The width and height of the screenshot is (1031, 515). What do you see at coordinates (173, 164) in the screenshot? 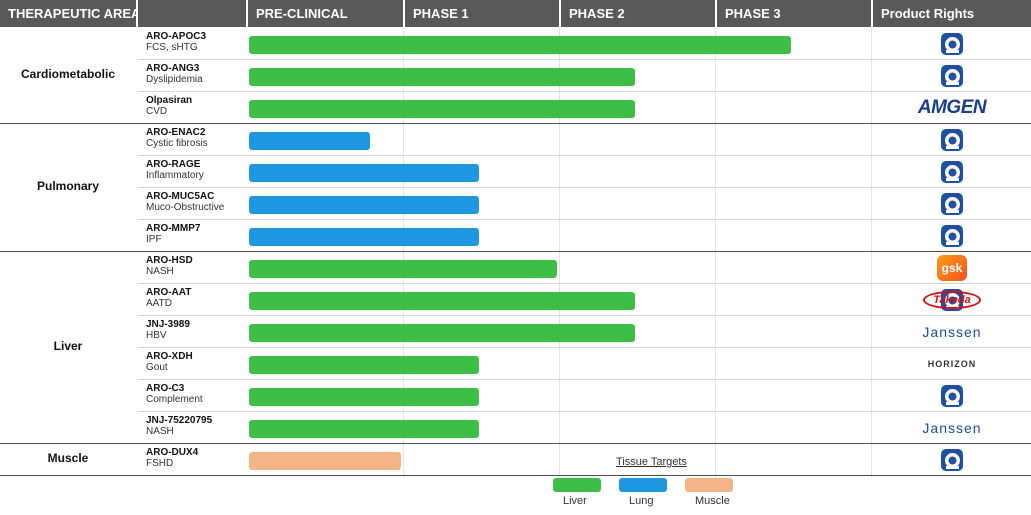
I see `program-name: ARO-RAGE` at bounding box center [173, 164].